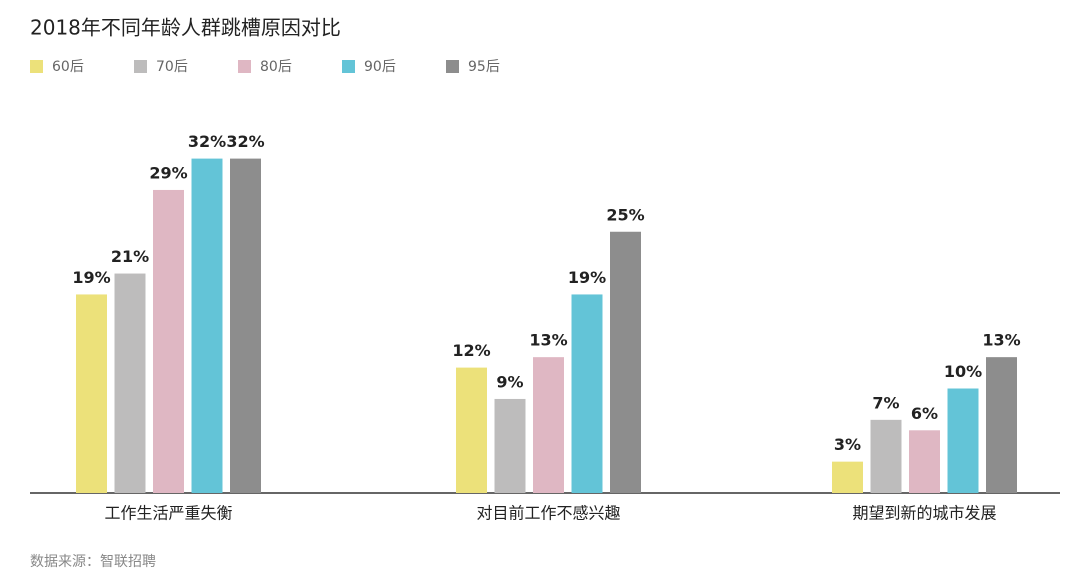  I want to click on x-tick-label: 工作生活严重失衡, so click(168, 513).